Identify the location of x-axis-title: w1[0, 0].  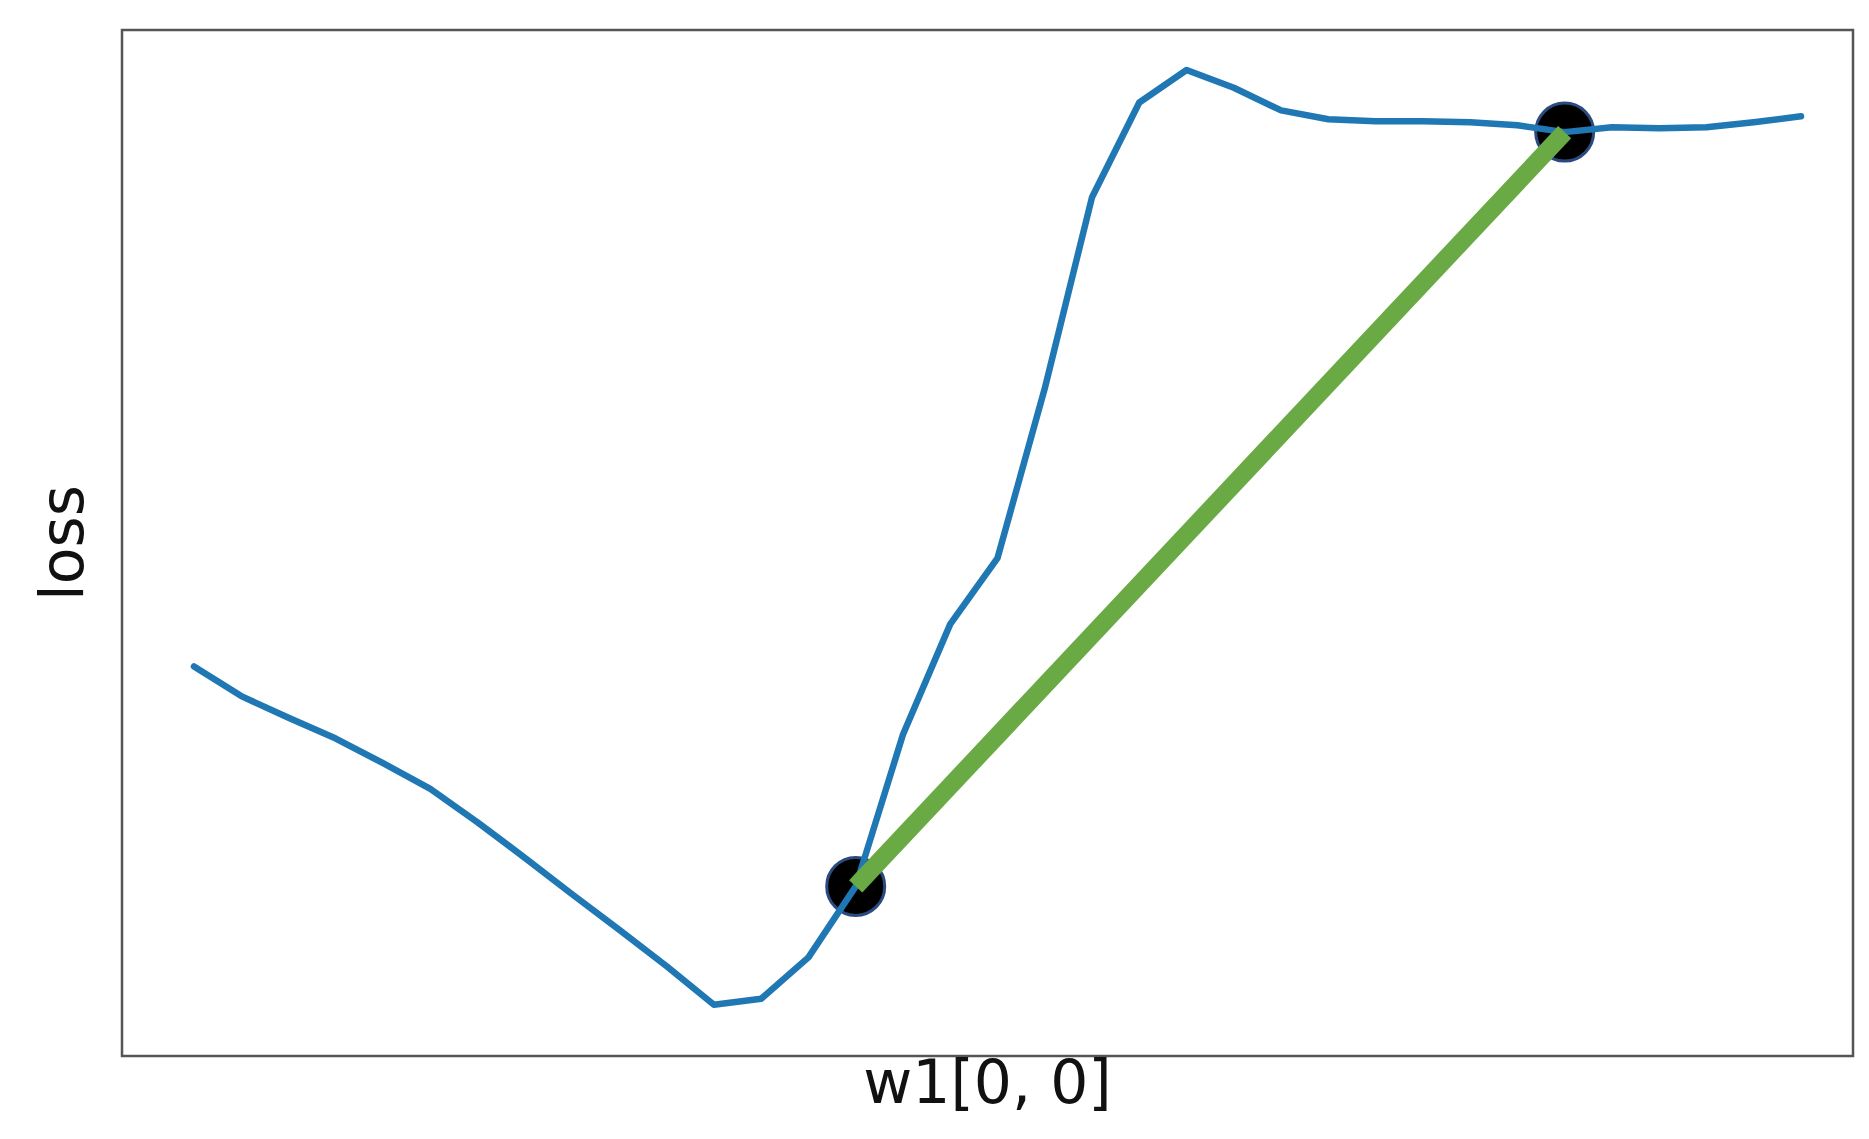
(987, 1082).